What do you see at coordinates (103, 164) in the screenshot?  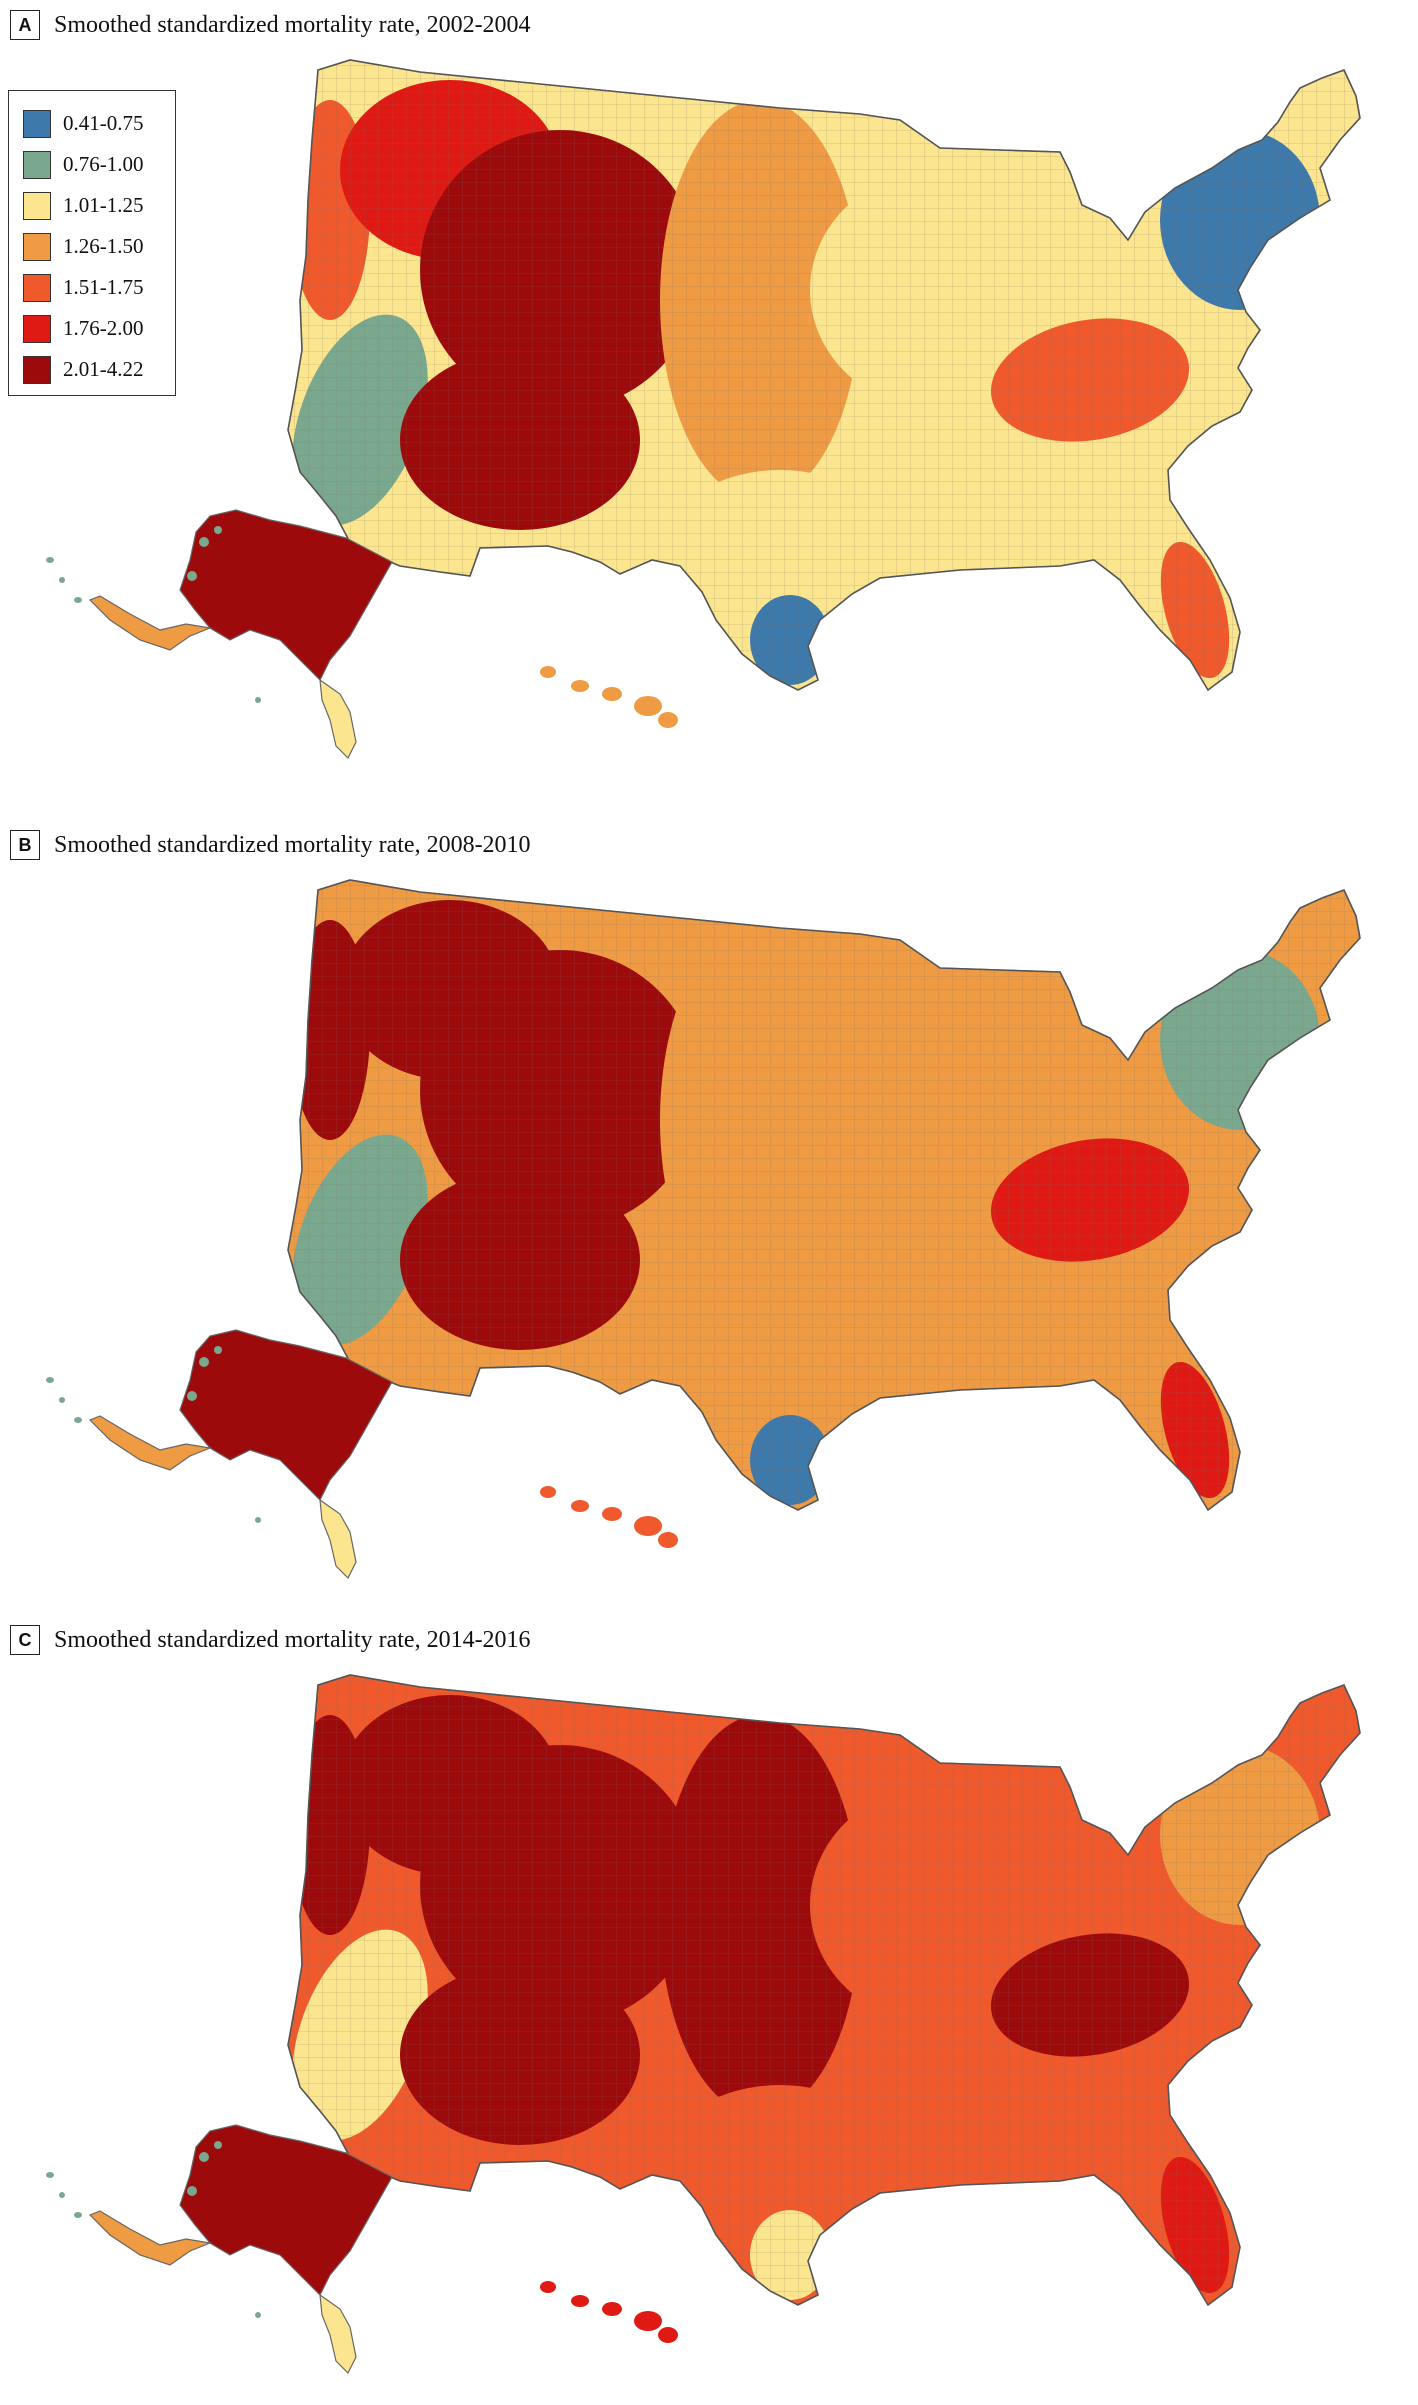 I see `legend-label: 0.76-1.00` at bounding box center [103, 164].